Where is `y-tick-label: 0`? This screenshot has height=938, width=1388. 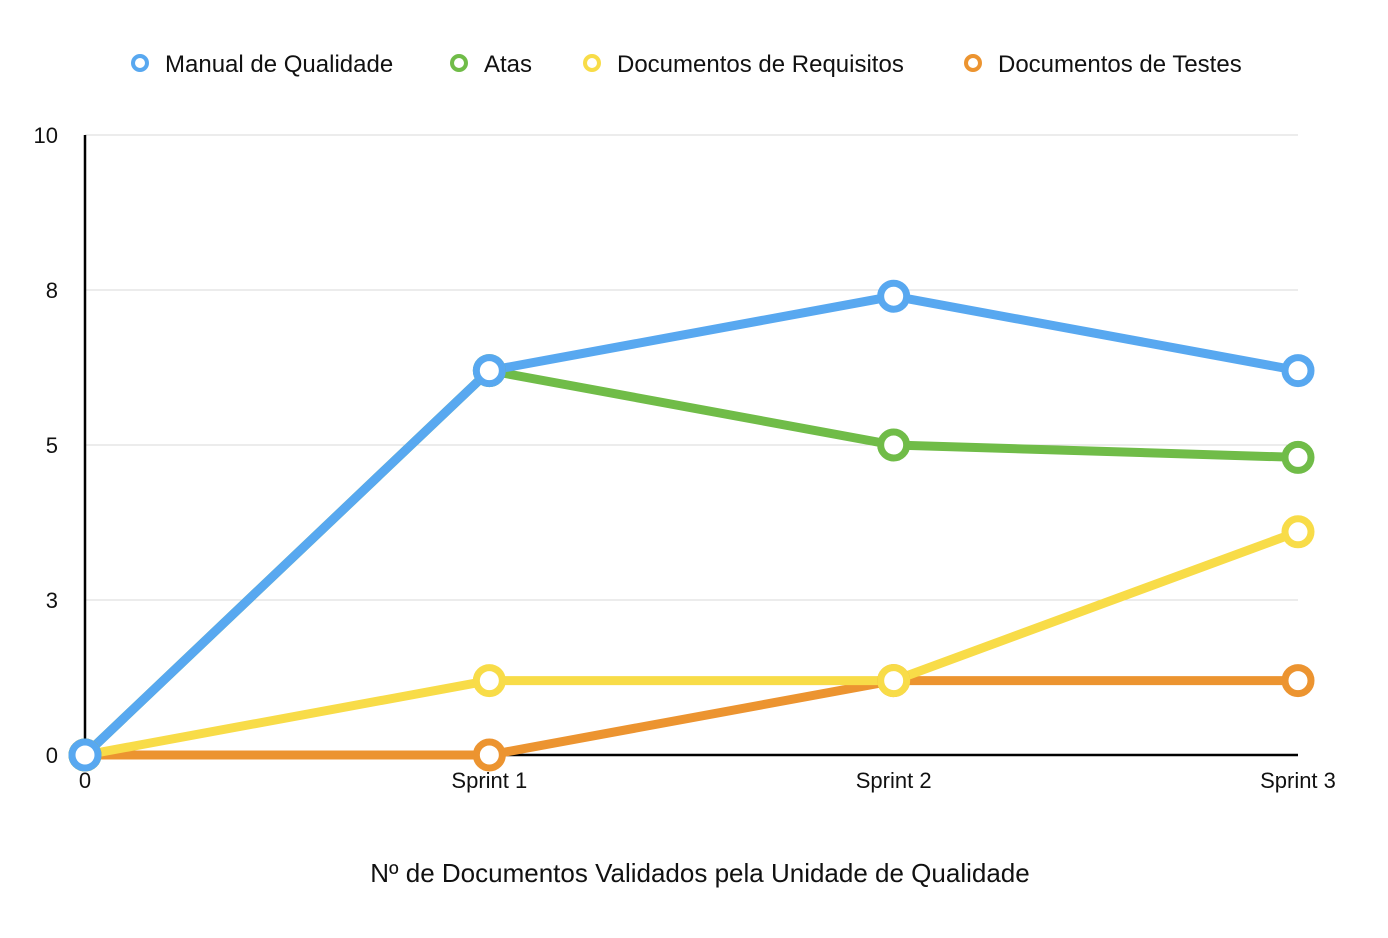 y-tick-label: 0 is located at coordinates (52, 755).